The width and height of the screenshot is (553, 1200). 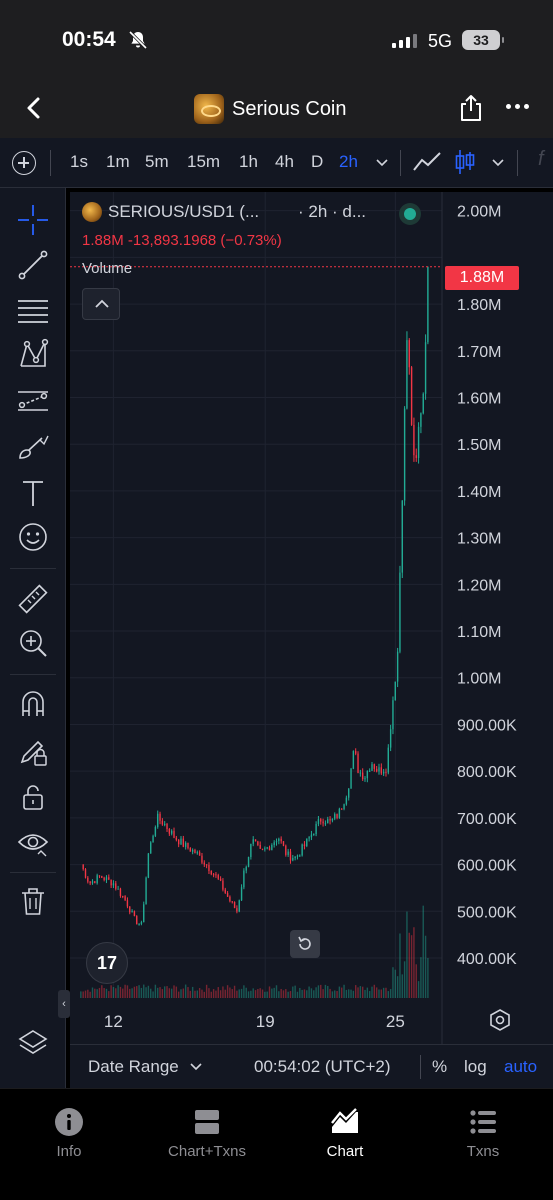 What do you see at coordinates (113, 1021) in the screenshot?
I see `time-axis-label: 12` at bounding box center [113, 1021].